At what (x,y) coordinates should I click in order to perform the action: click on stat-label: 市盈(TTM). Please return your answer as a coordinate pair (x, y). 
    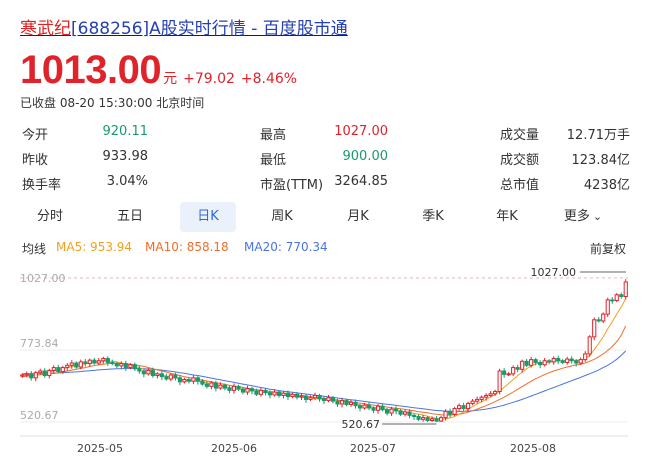
    Looking at the image, I should click on (292, 185).